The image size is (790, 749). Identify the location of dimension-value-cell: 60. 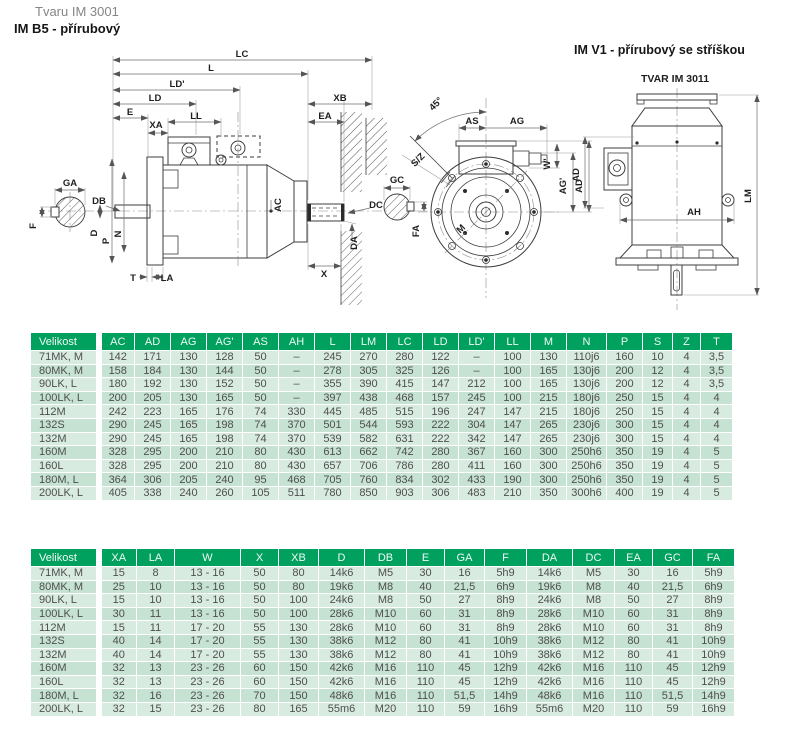
(633, 627).